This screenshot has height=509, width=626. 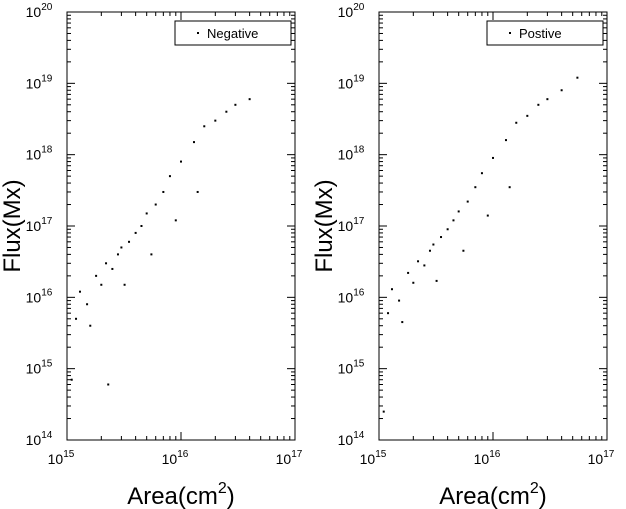 I want to click on y-tick-exponent: 17, so click(x=359, y=221).